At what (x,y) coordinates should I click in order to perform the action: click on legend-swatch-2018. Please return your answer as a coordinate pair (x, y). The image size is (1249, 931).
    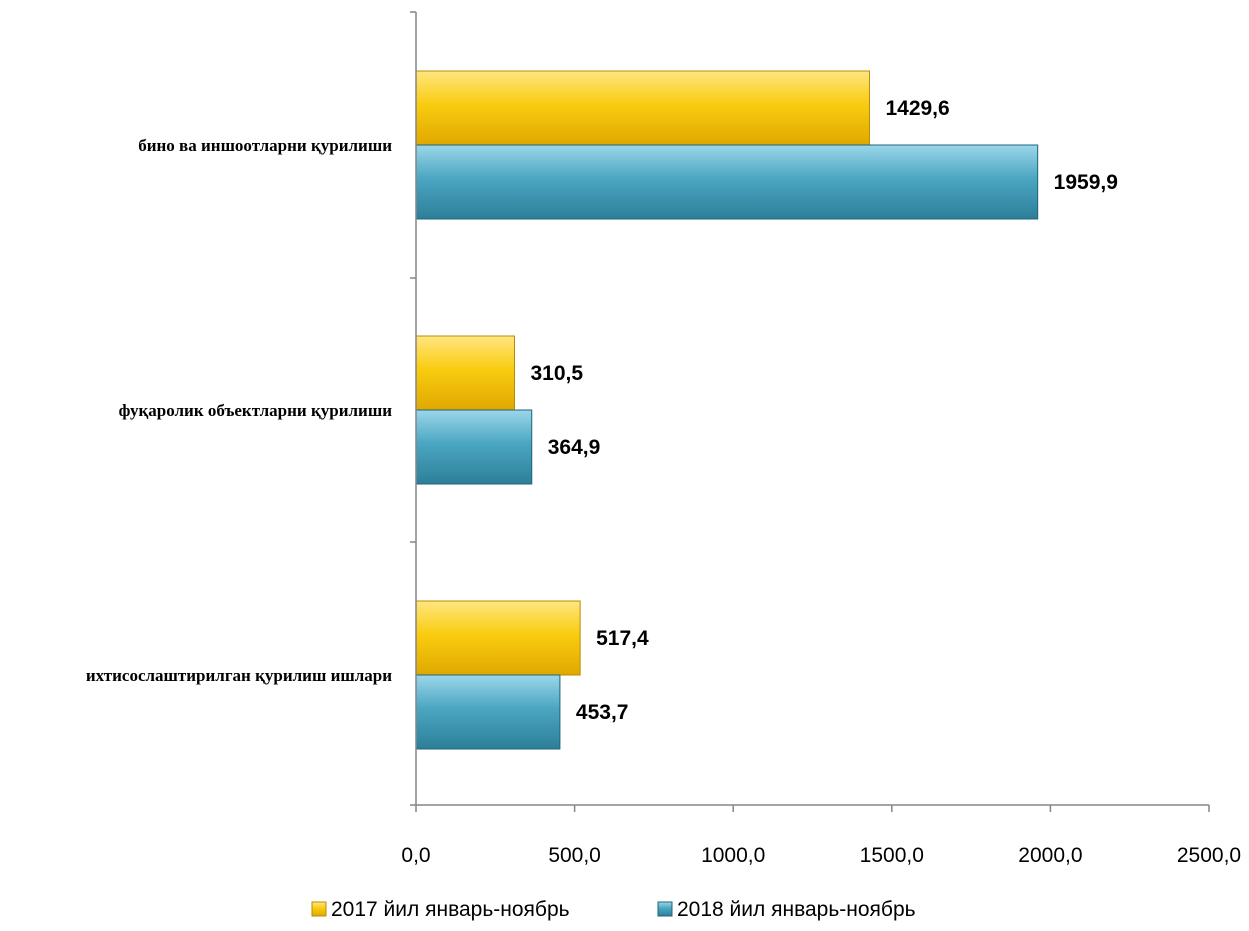
    Looking at the image, I should click on (665, 909).